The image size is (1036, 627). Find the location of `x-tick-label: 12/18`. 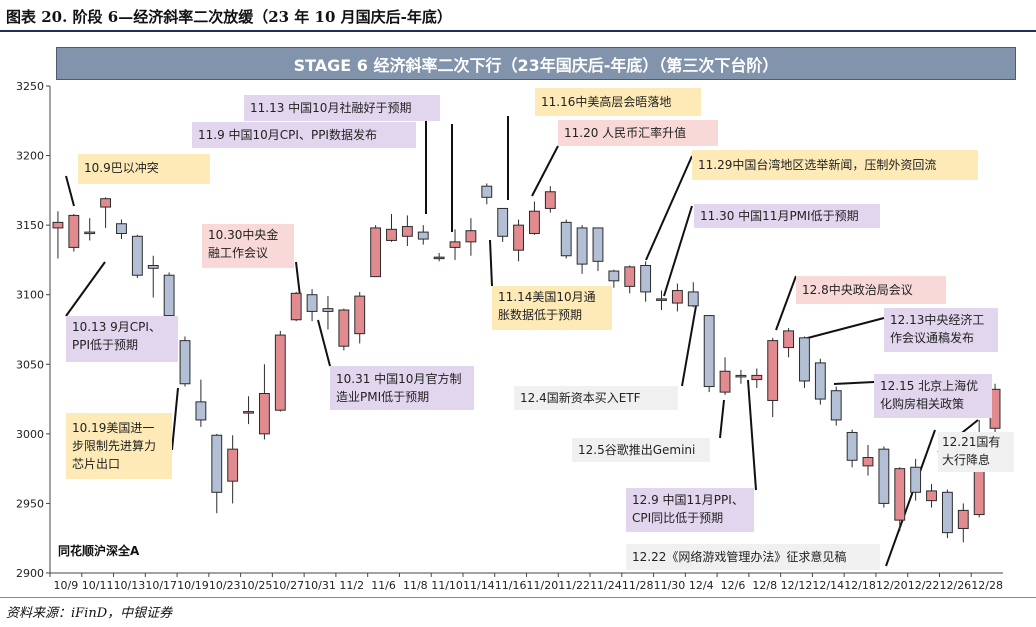

x-tick-label: 12/18 is located at coordinates (860, 585).